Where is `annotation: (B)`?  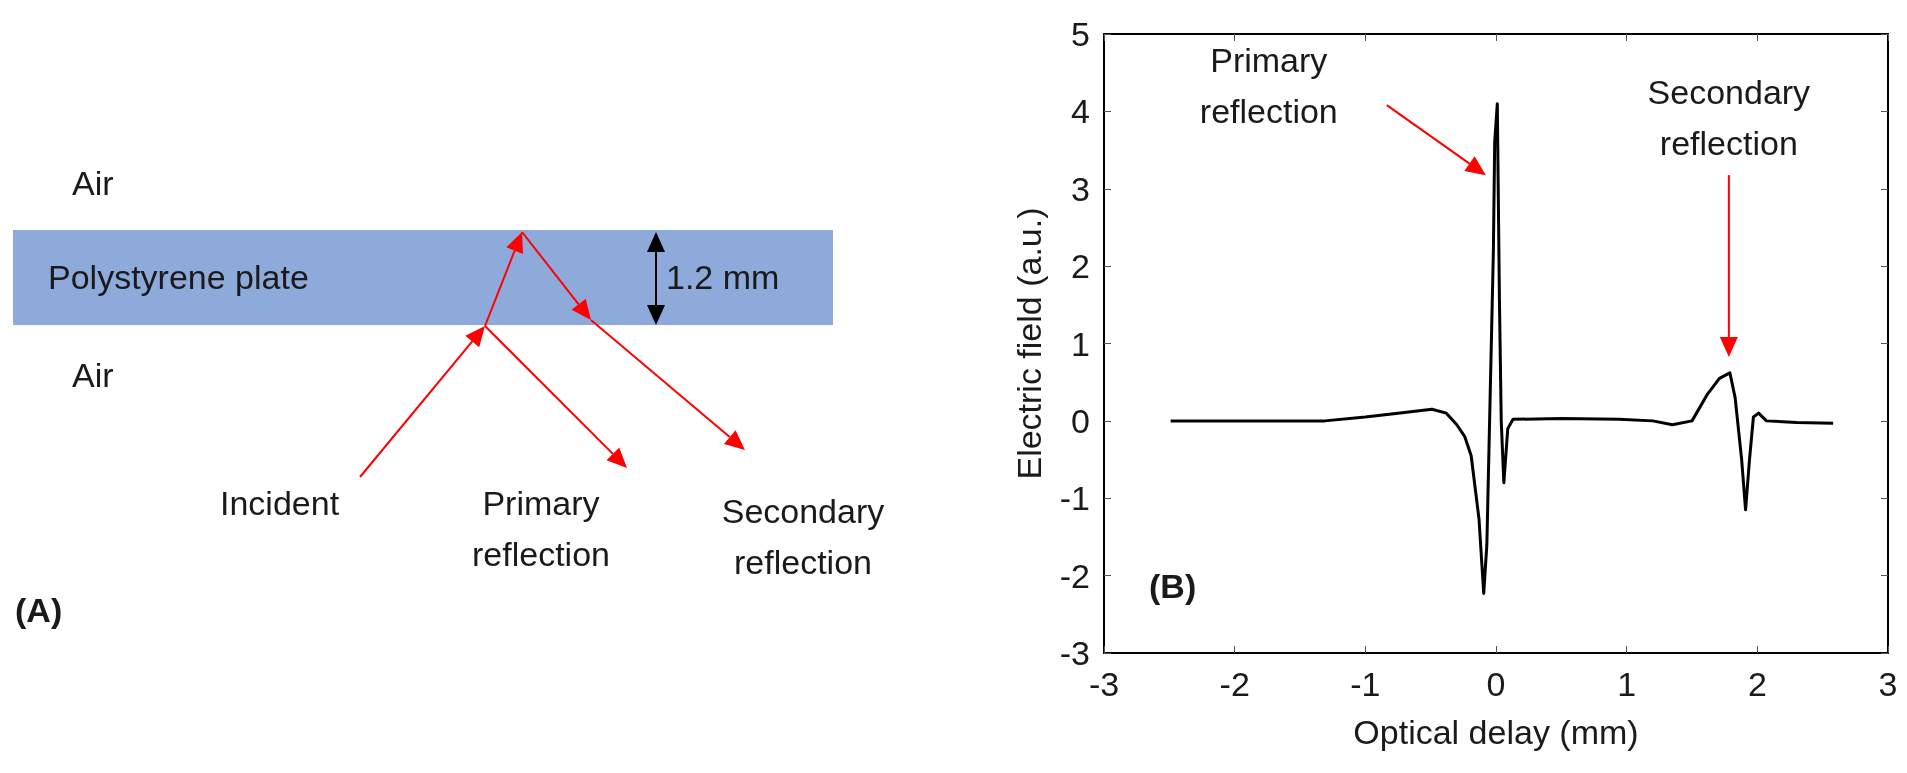
annotation: (B) is located at coordinates (1173, 586).